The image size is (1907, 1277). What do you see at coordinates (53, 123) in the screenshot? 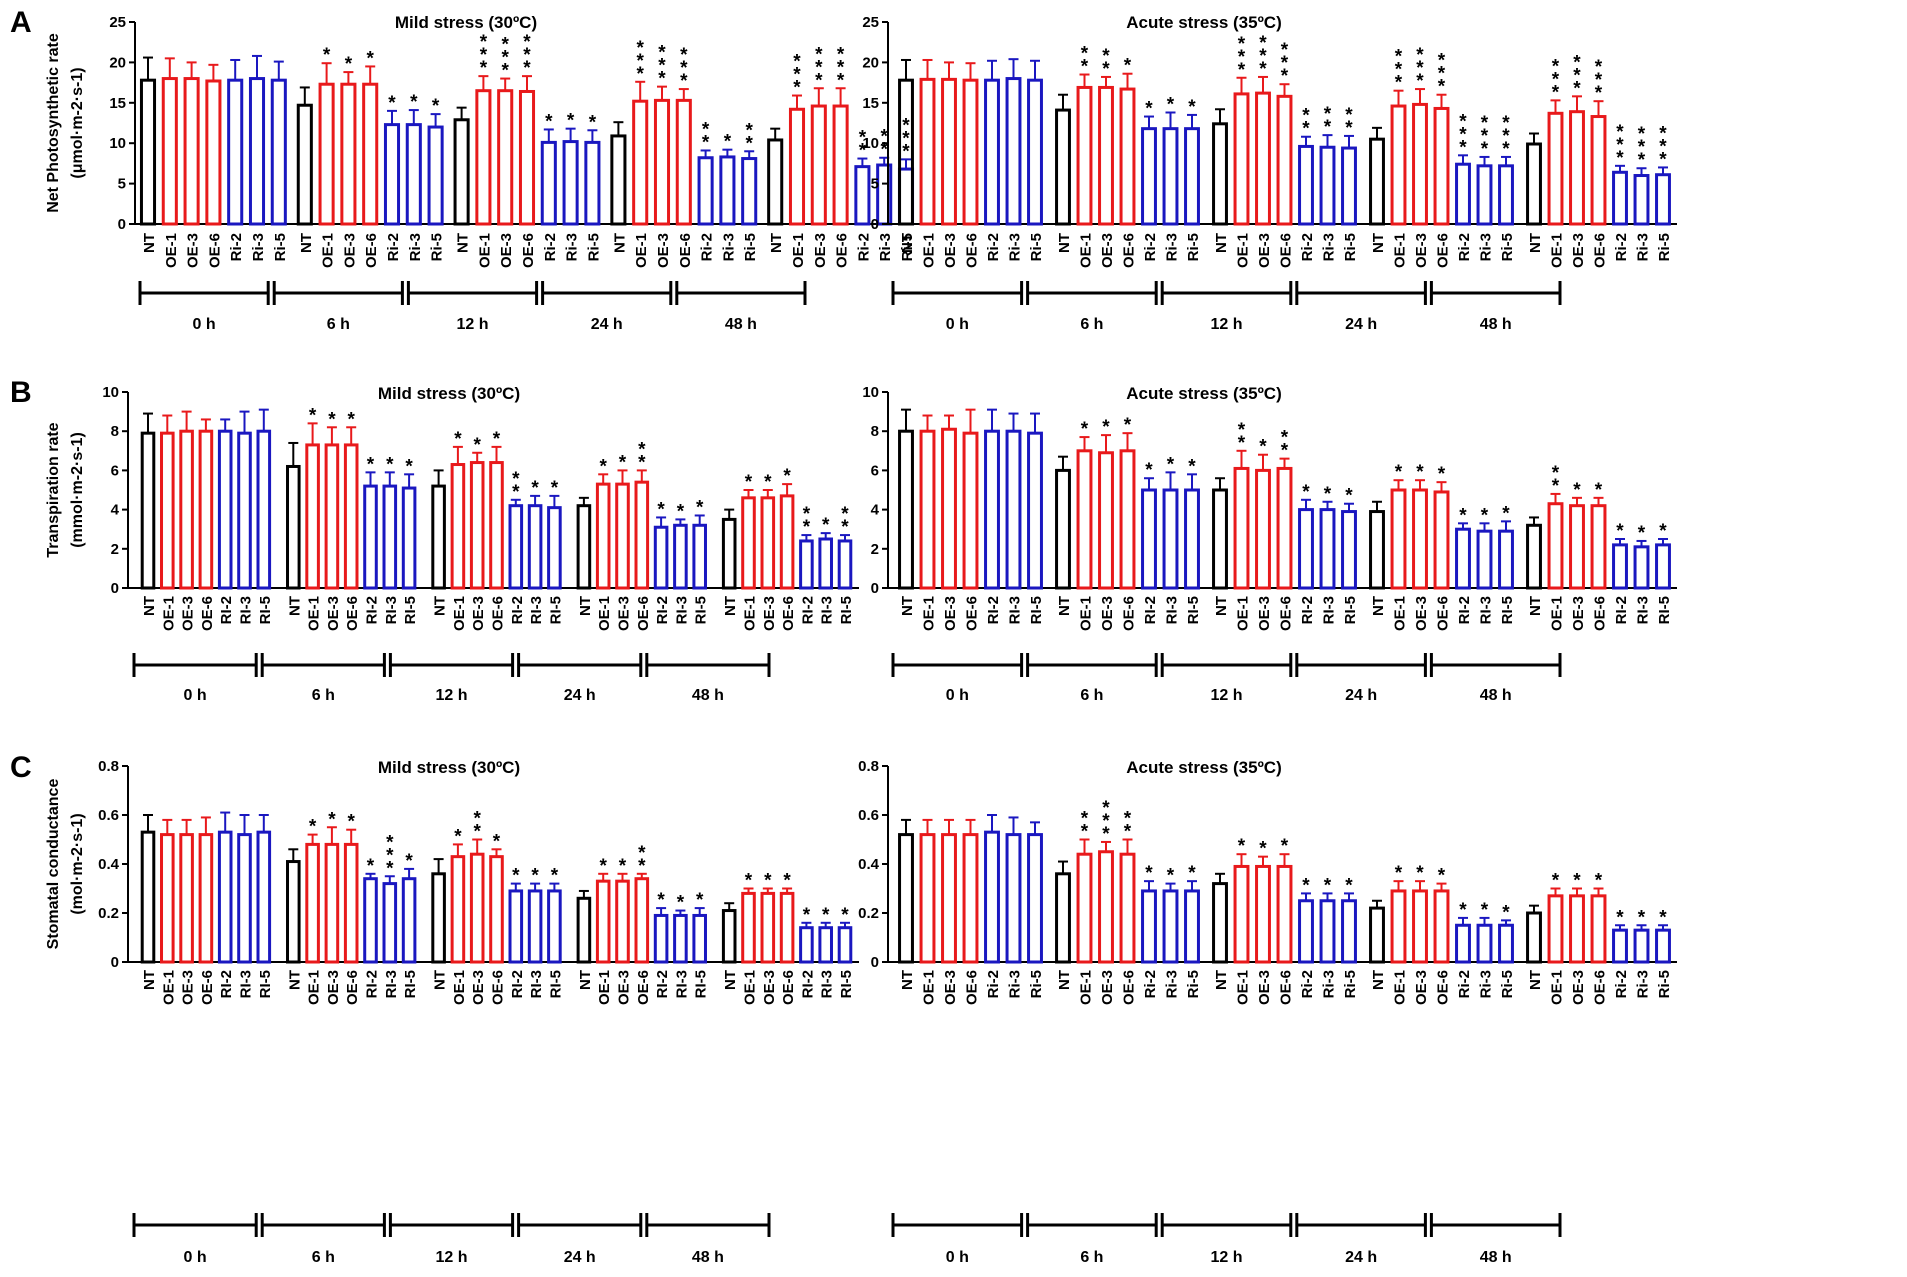
I see `y-axis-label: Net Photosynthetic rate` at bounding box center [53, 123].